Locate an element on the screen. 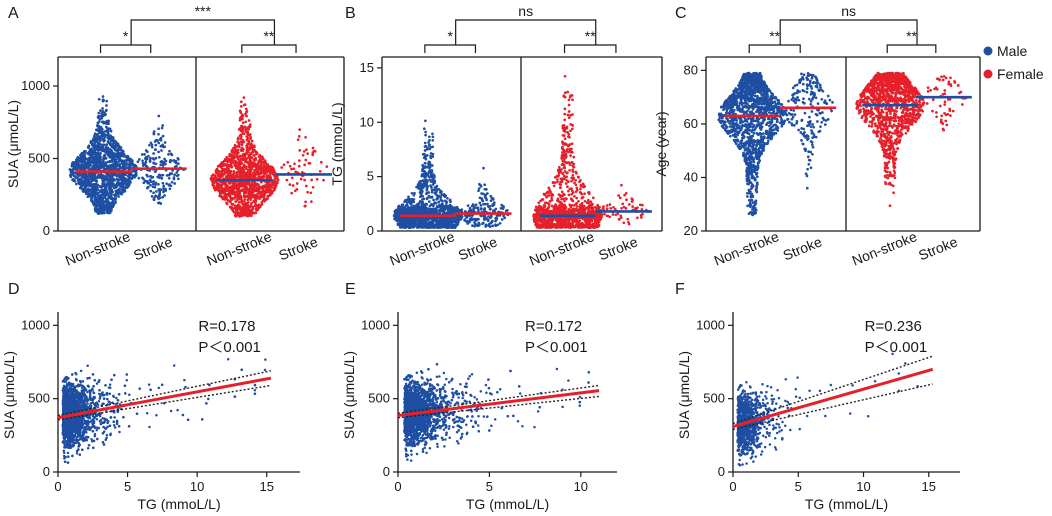  group-male-stroke is located at coordinates (158, 159).